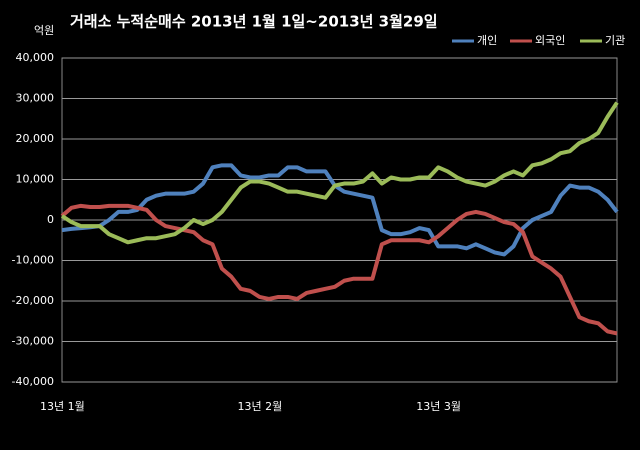 The height and width of the screenshot is (450, 640). I want to click on y-tick-label: -20,000, so click(33, 300).